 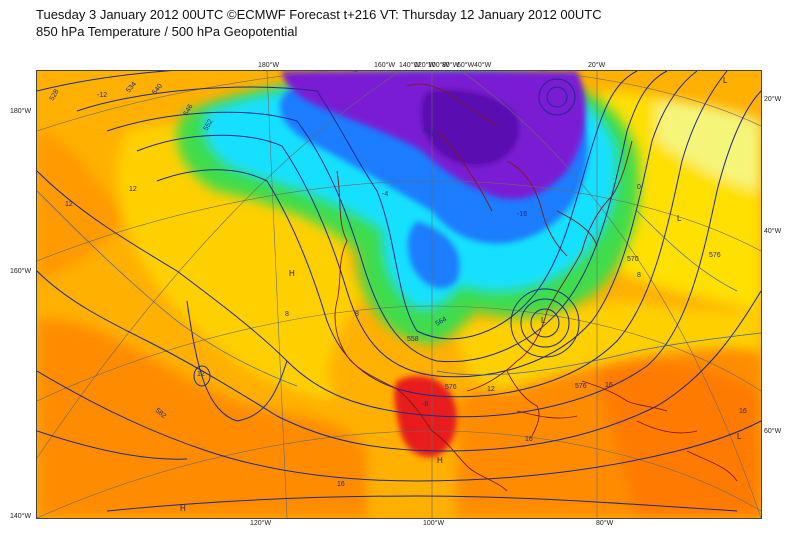 What do you see at coordinates (451, 65) in the screenshot?
I see `top-lon-label: 80°W` at bounding box center [451, 65].